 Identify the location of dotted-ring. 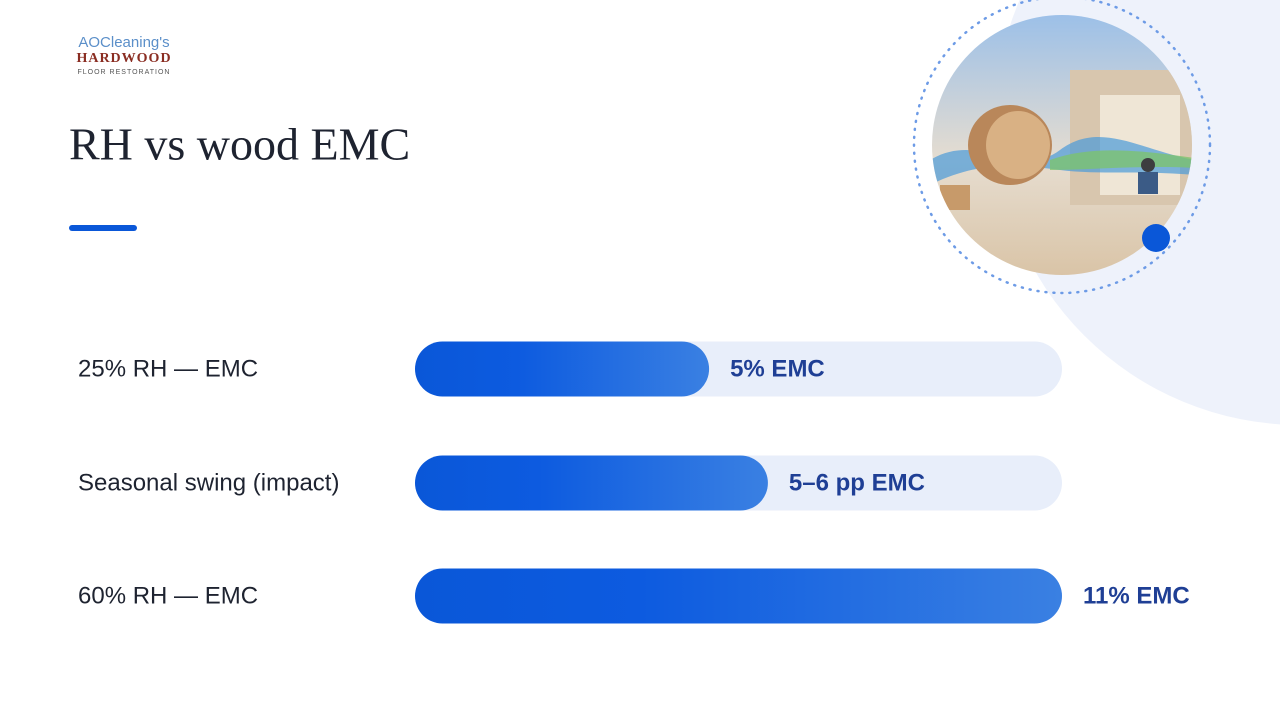
(1062, 147).